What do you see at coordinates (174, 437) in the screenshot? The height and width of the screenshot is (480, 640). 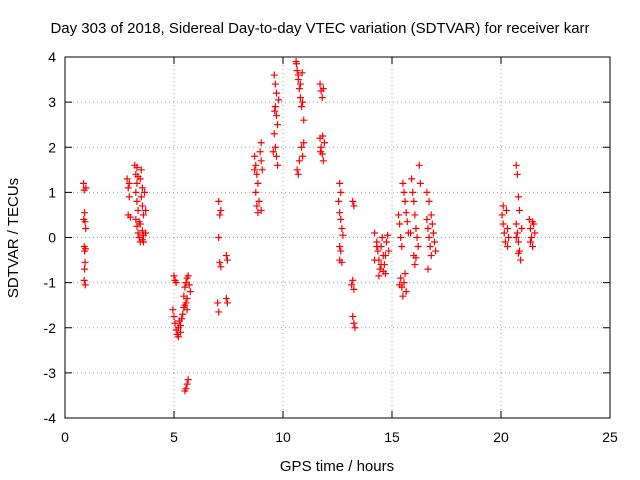 I see `x-tick-label: 5` at bounding box center [174, 437].